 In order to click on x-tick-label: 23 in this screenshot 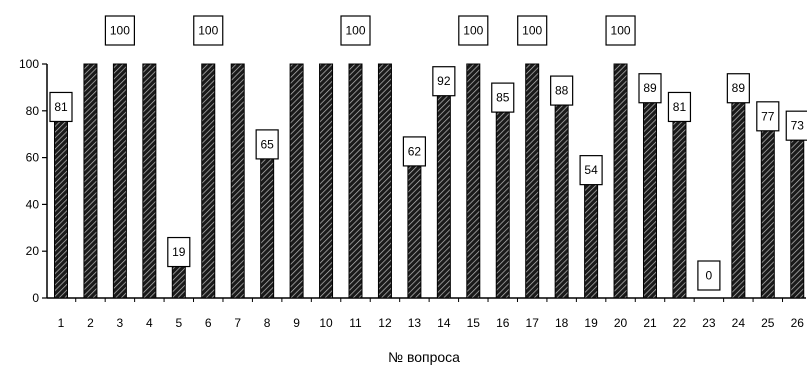, I will do `click(709, 323)`.